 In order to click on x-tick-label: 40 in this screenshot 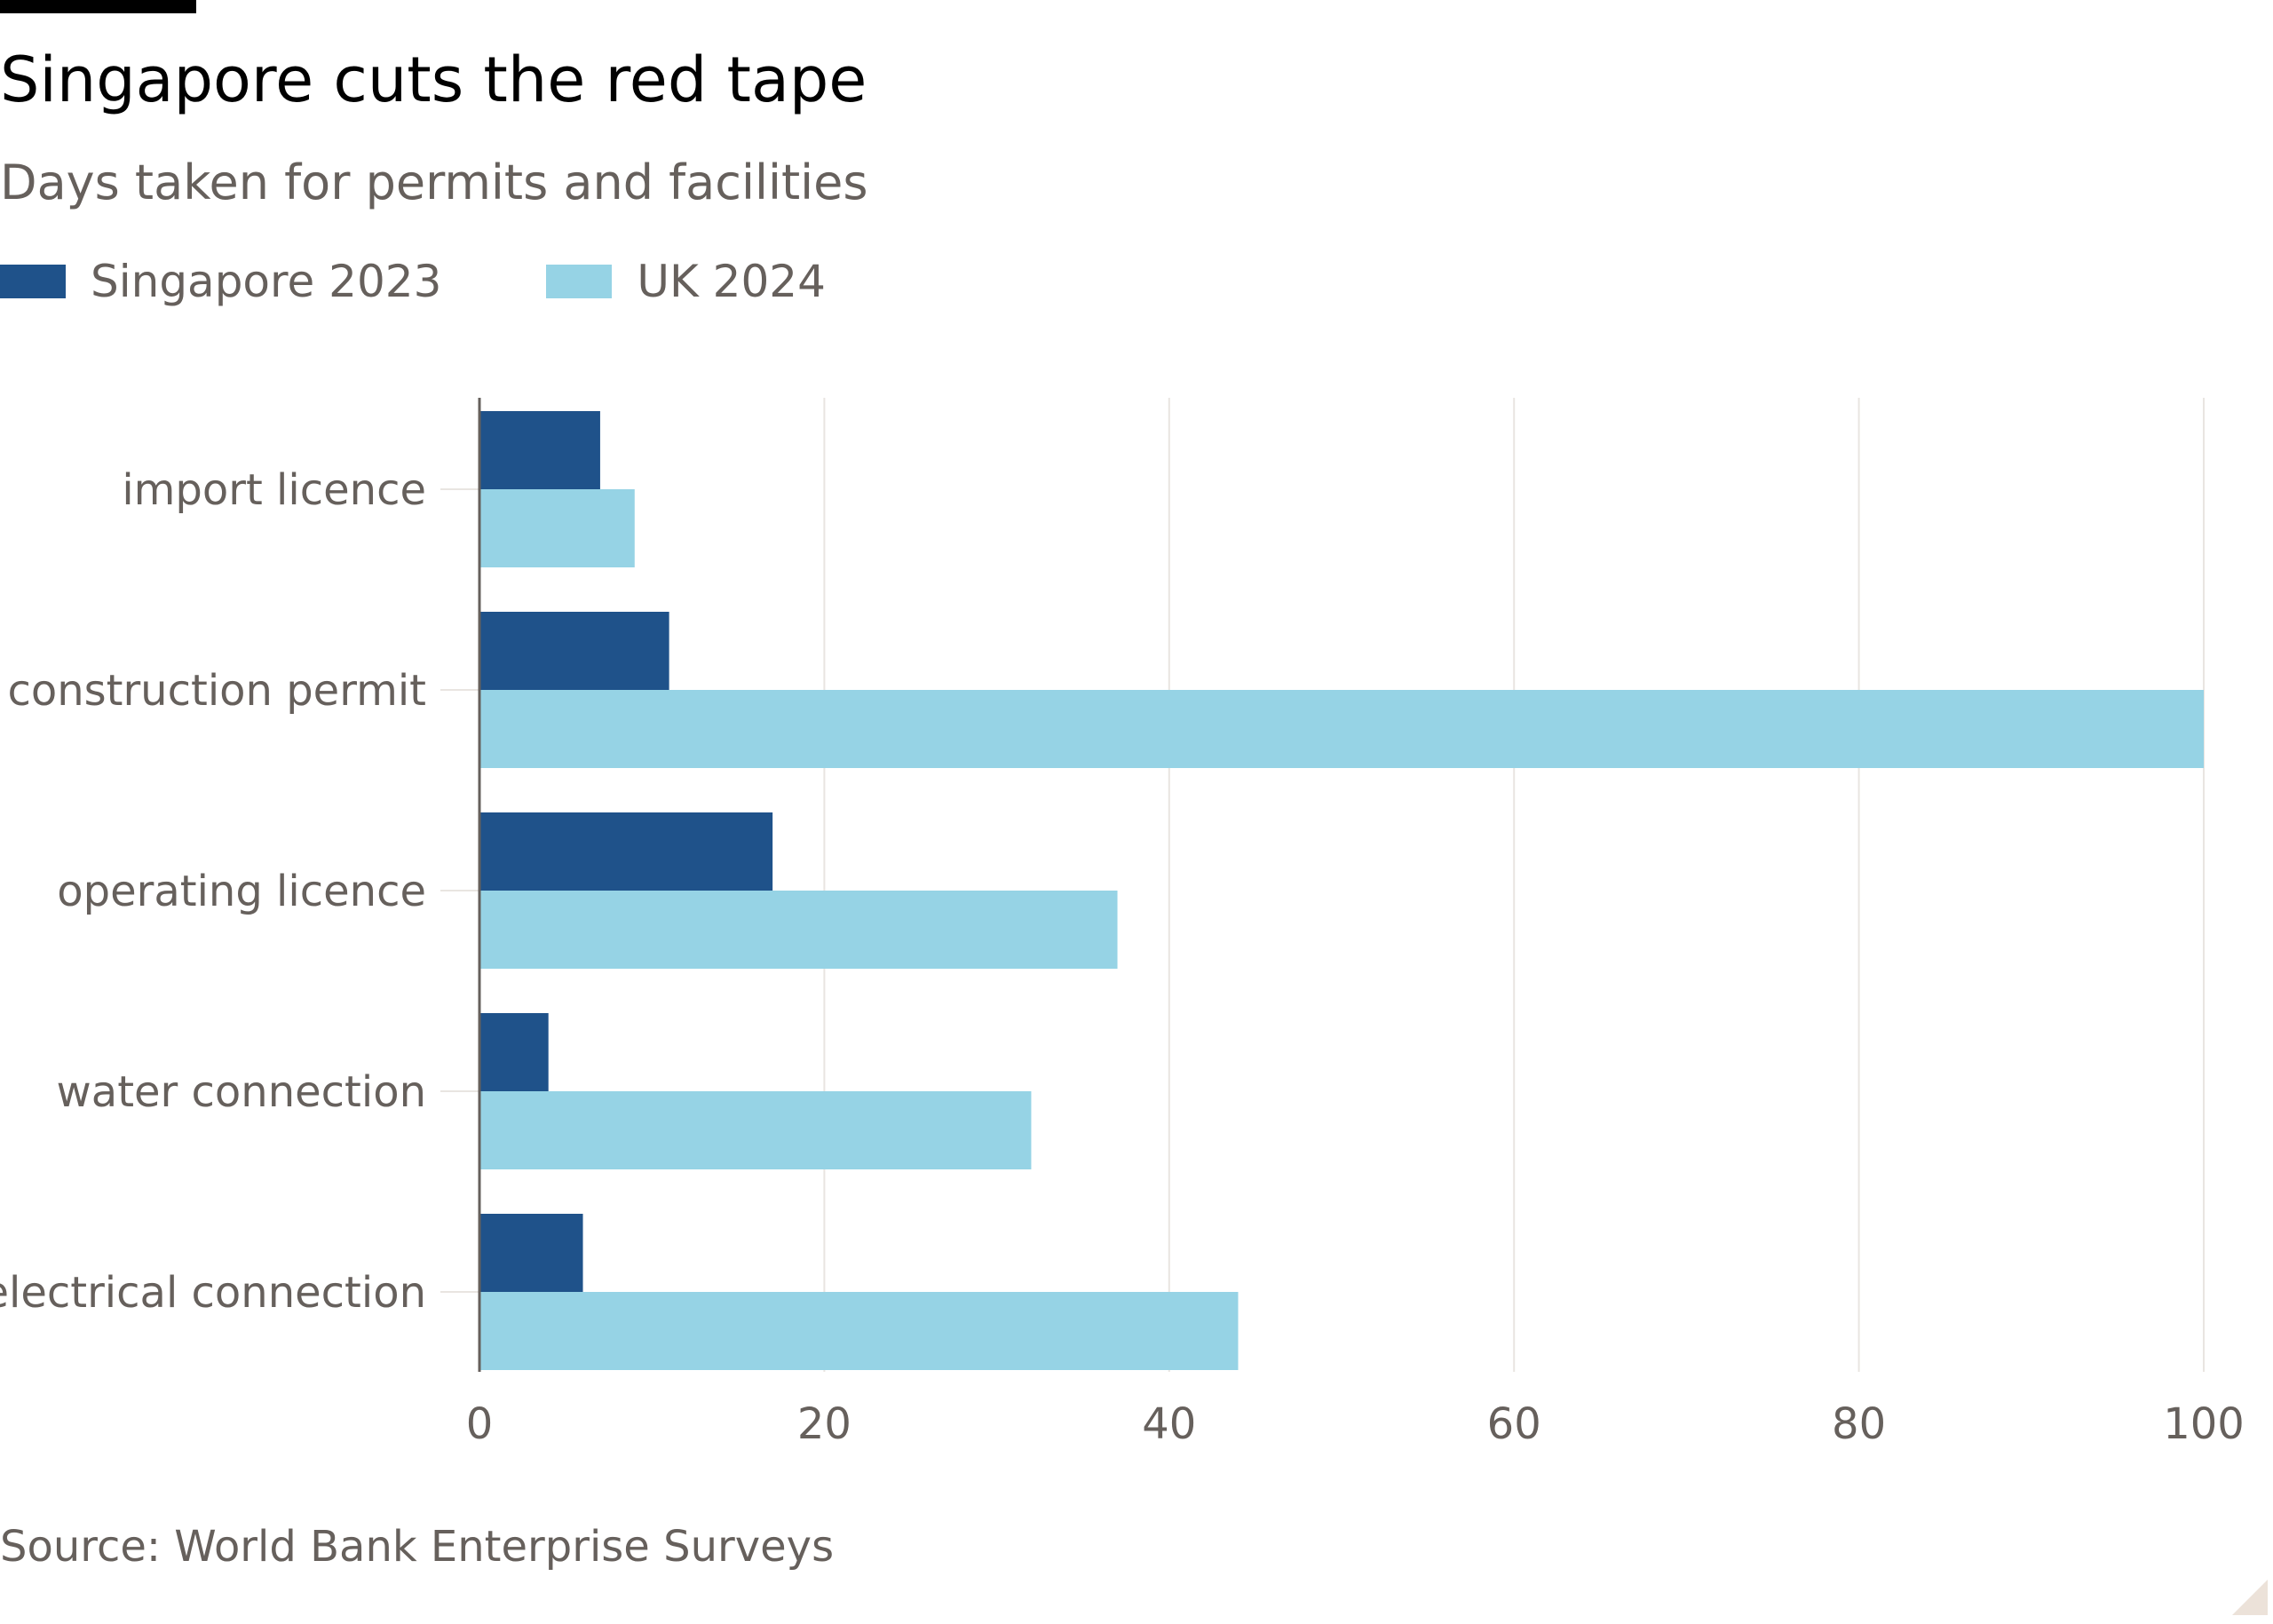, I will do `click(1169, 1424)`.